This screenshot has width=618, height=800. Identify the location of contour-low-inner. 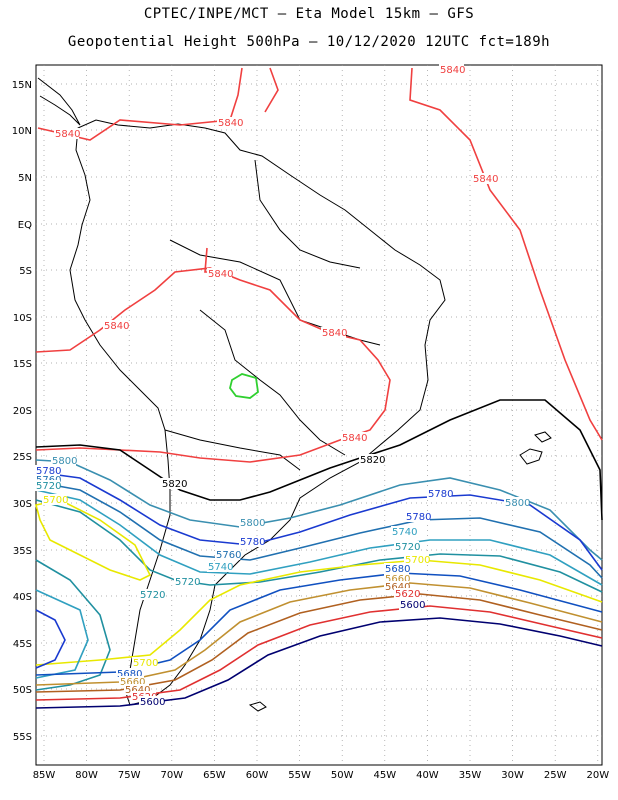
(50, 639).